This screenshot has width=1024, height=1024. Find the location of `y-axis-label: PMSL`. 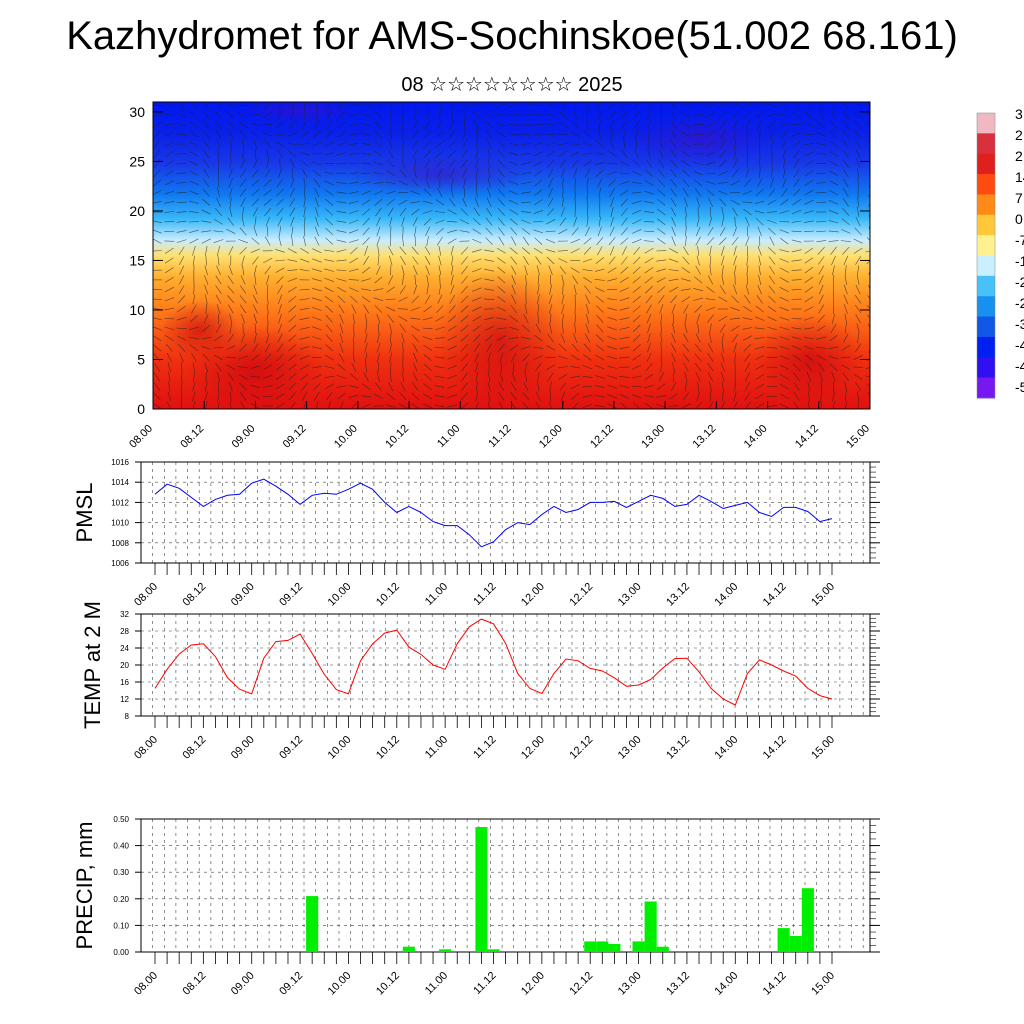

y-axis-label: PMSL is located at coordinates (84, 513).